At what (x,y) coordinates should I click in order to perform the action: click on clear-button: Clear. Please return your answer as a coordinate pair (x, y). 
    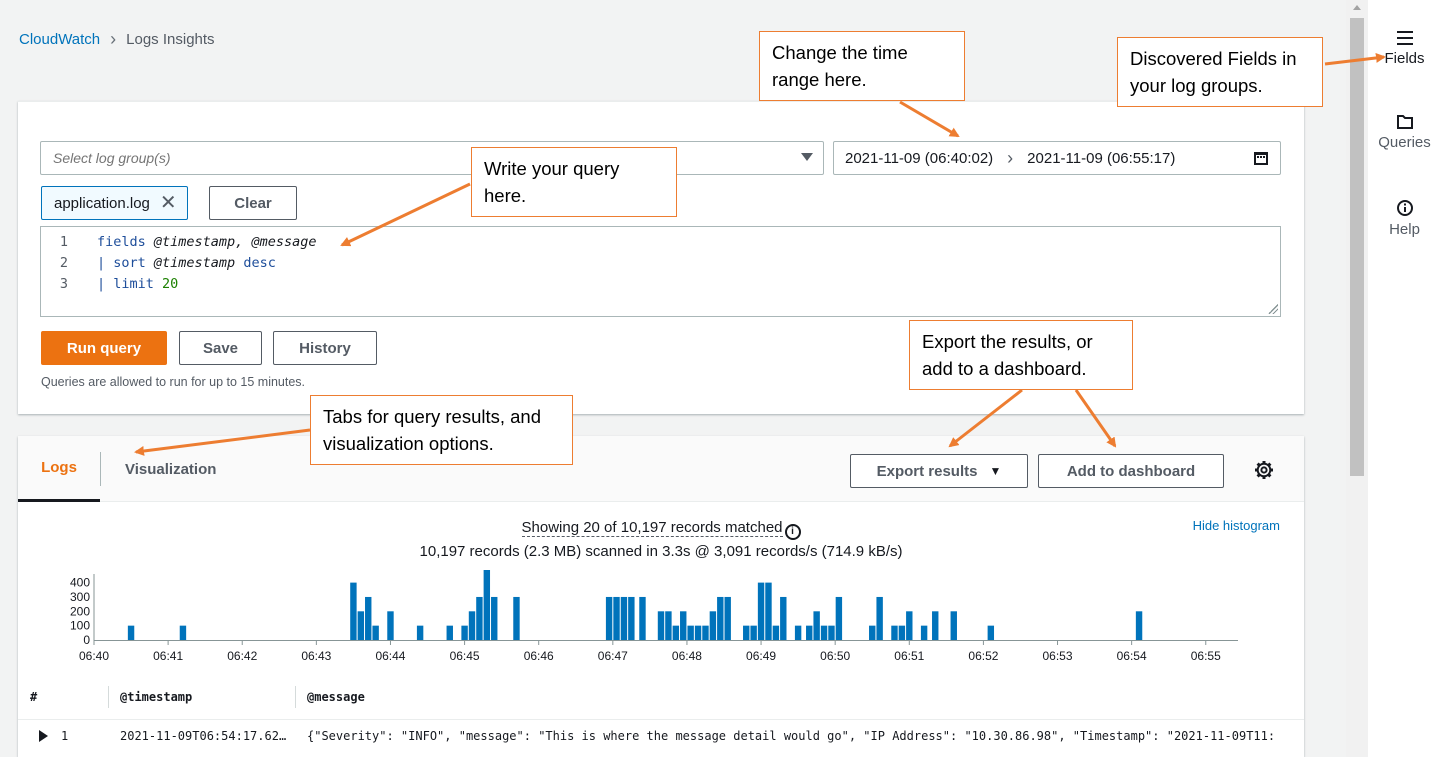
    Looking at the image, I should click on (253, 203).